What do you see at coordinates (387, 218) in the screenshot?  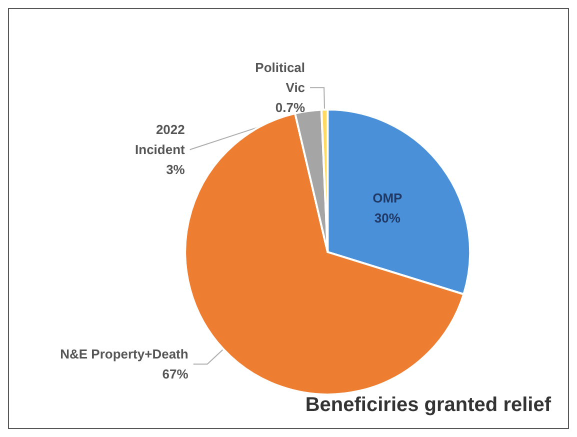 I see `data-label: 30%` at bounding box center [387, 218].